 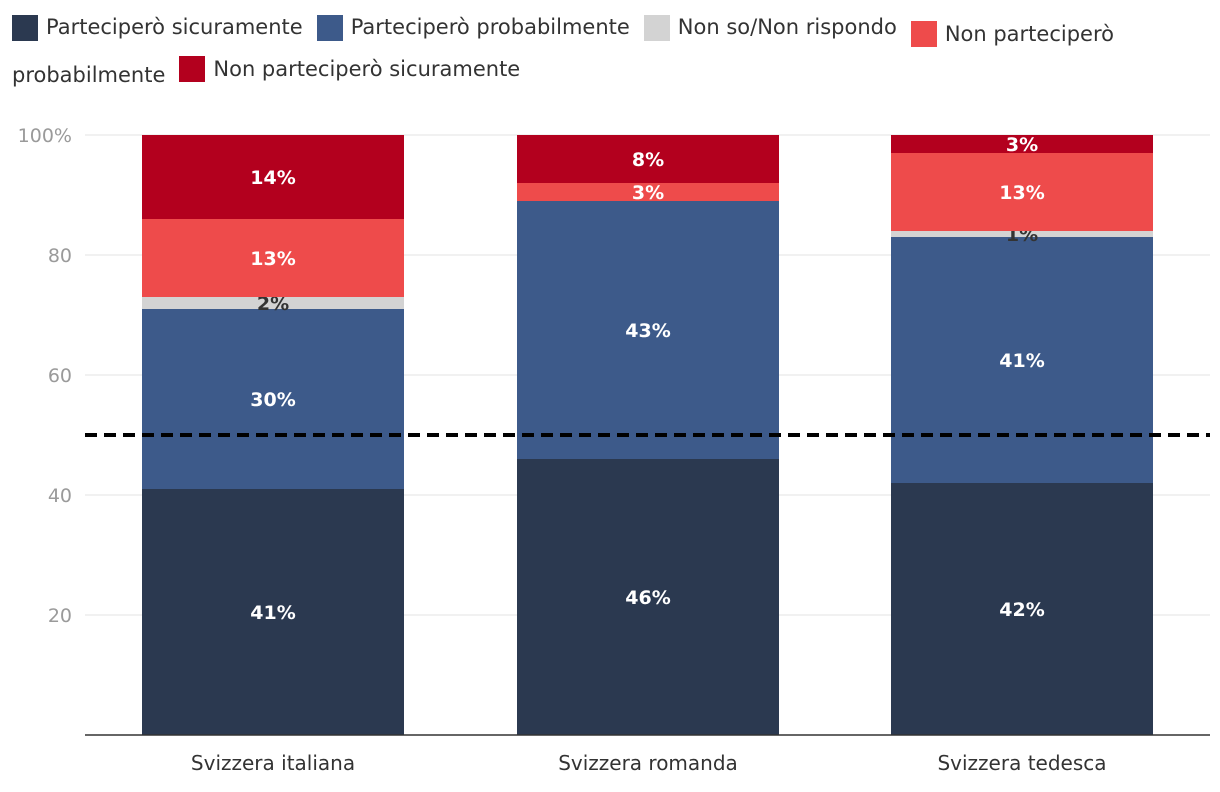 I want to click on legend-item: Non parteciperò probabilmente, so click(x=563, y=54).